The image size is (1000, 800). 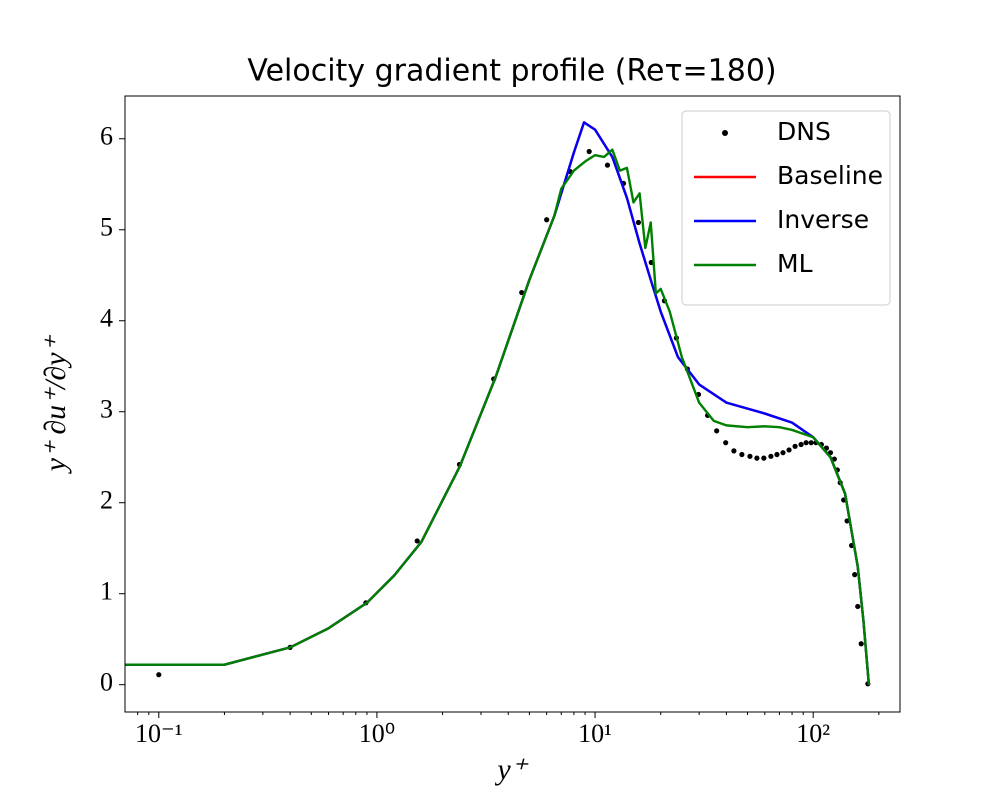 What do you see at coordinates (823, 219) in the screenshot?
I see `legend-label: Inverse` at bounding box center [823, 219].